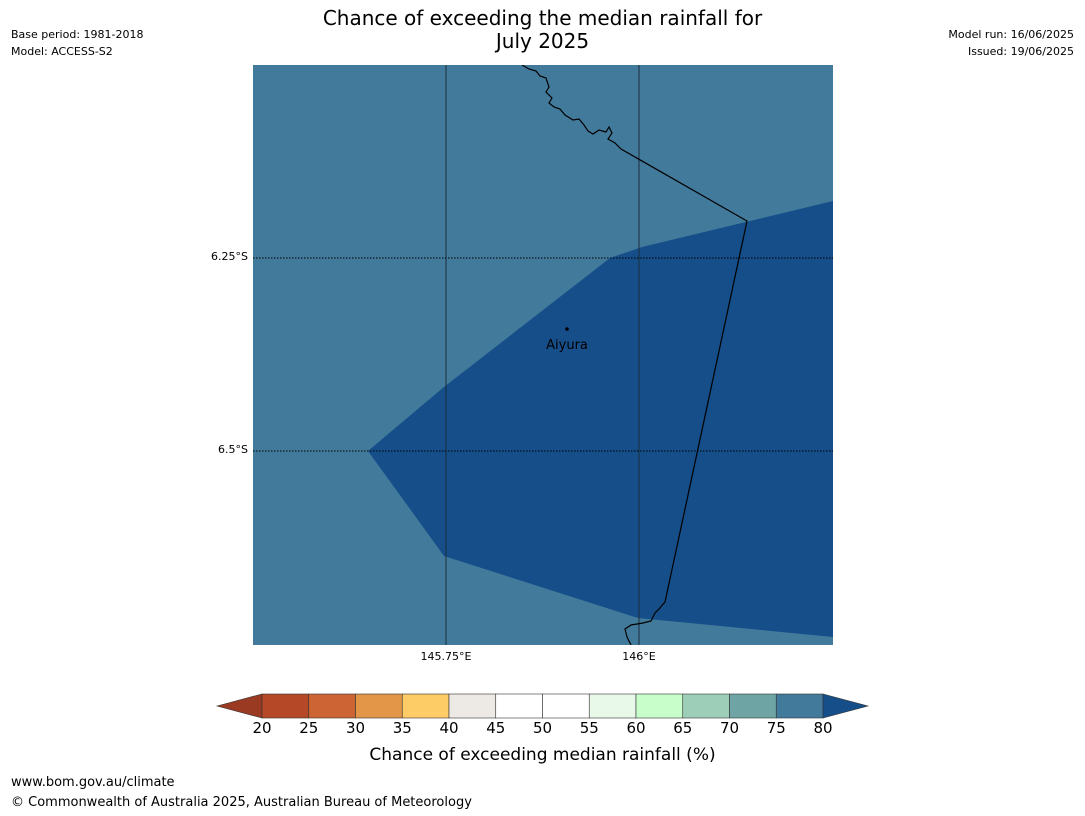 The image size is (1085, 816). What do you see at coordinates (77, 34) in the screenshot?
I see `base-period: Base period: 1981-2018` at bounding box center [77, 34].